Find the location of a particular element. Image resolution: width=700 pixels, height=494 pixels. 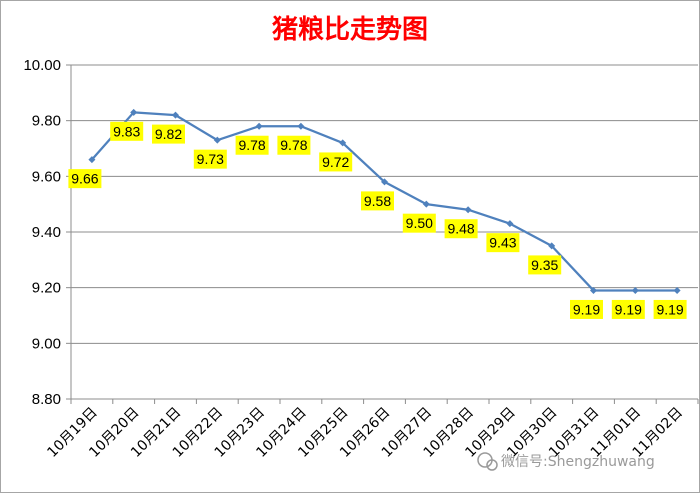

data-label: 9.35 is located at coordinates (544, 265).